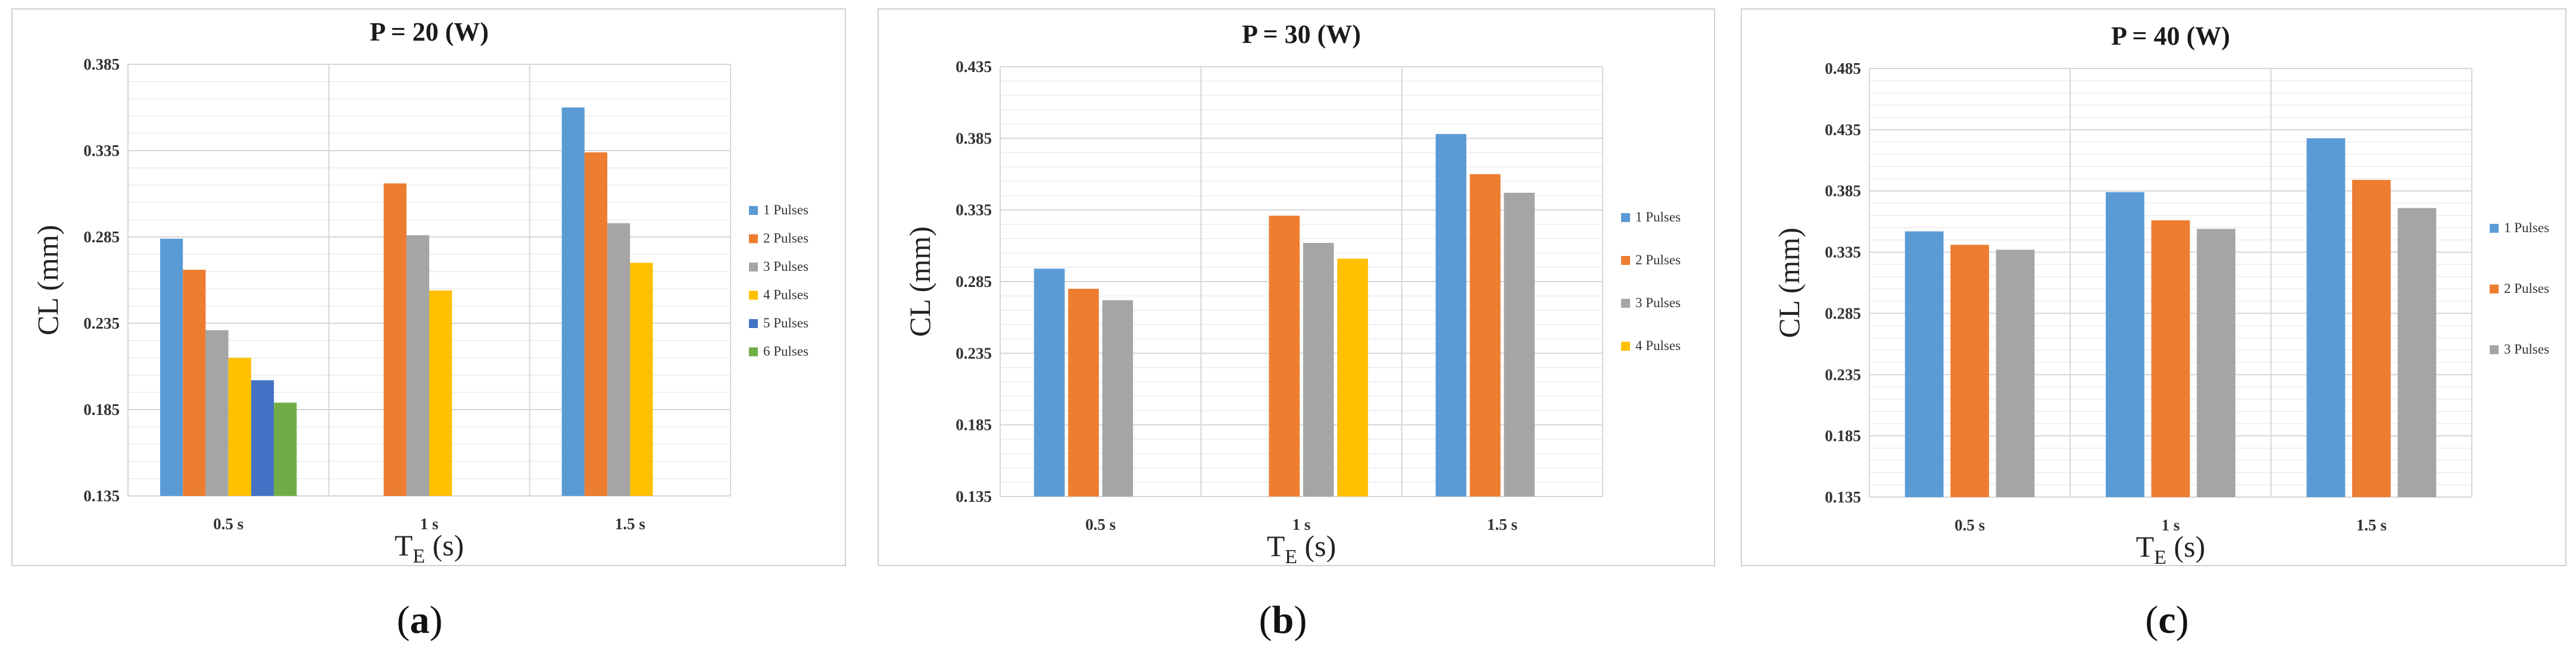 The width and height of the screenshot is (2576, 662). Describe the element at coordinates (239, 427) in the screenshot. I see `bar-4-pulses-0_5s` at that location.